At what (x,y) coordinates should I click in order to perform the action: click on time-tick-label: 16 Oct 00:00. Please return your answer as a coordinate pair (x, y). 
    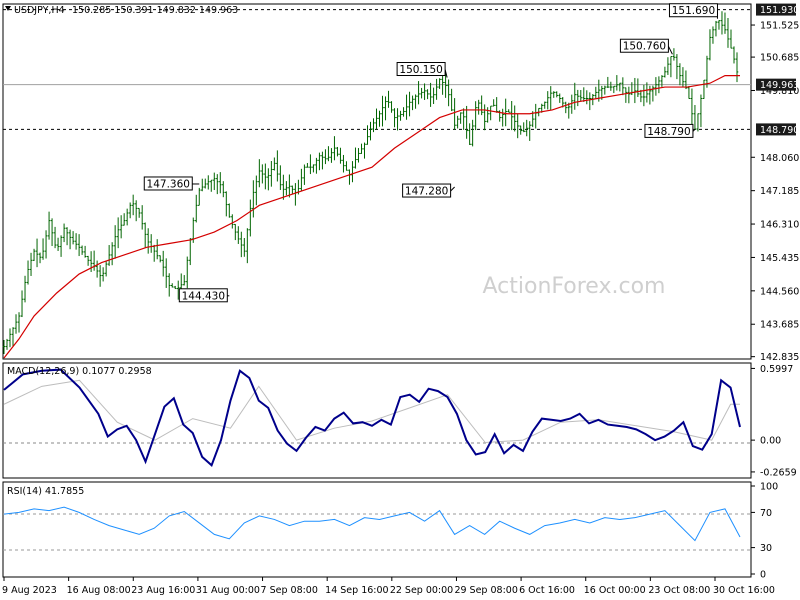
    Looking at the image, I should click on (615, 590).